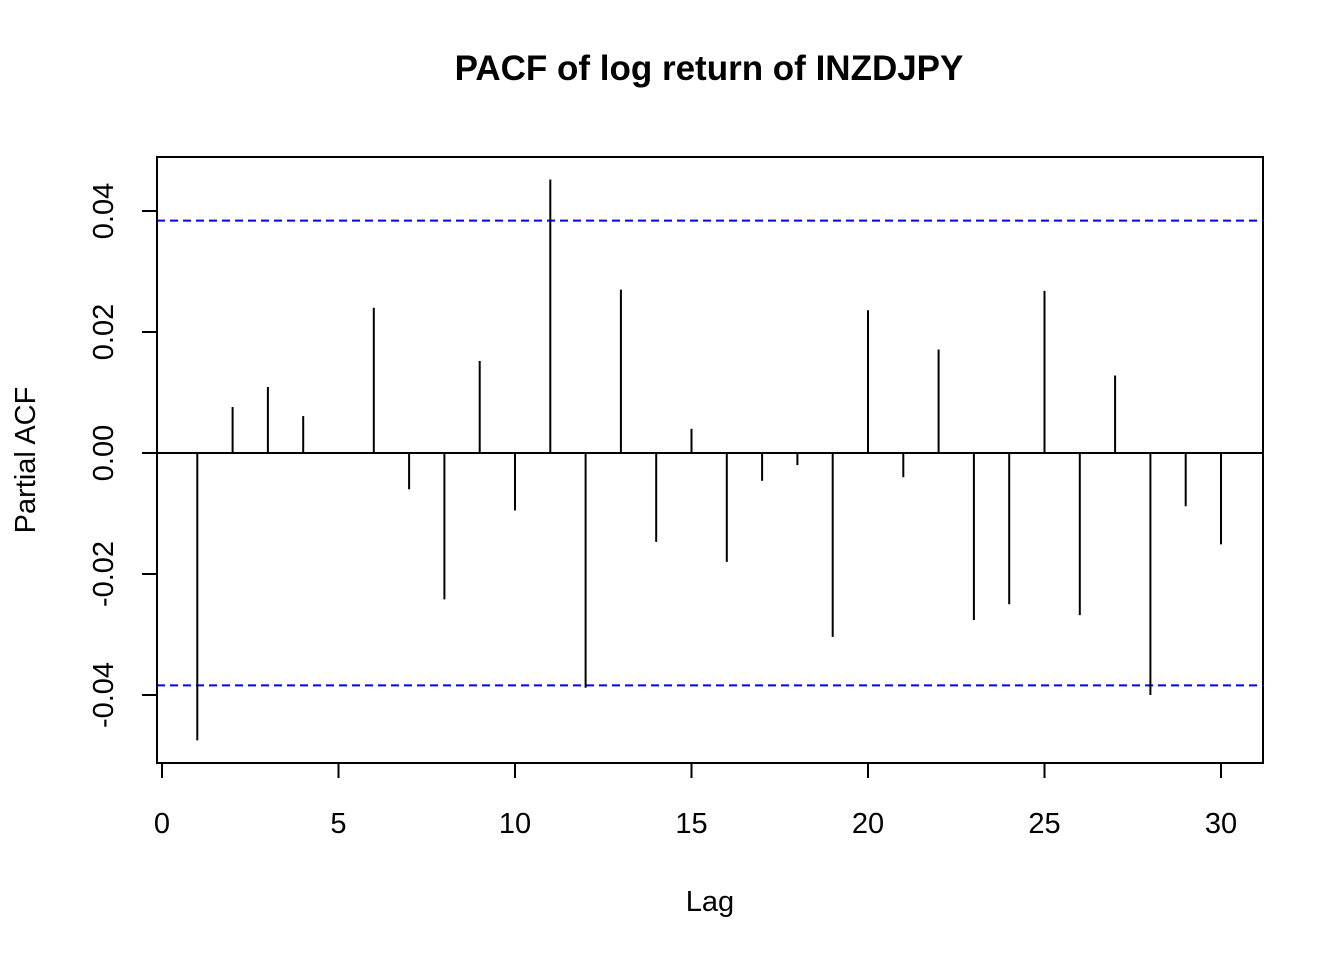 The image size is (1344, 960). What do you see at coordinates (868, 824) in the screenshot?
I see `x-tick-label: 20` at bounding box center [868, 824].